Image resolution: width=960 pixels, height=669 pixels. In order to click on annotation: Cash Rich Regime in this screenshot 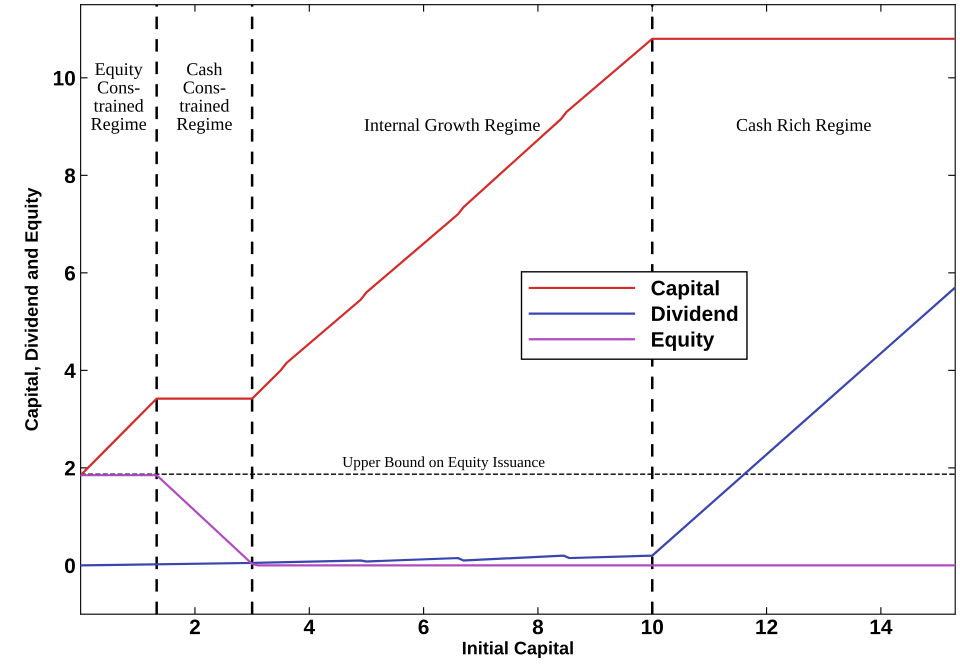, I will do `click(803, 126)`.